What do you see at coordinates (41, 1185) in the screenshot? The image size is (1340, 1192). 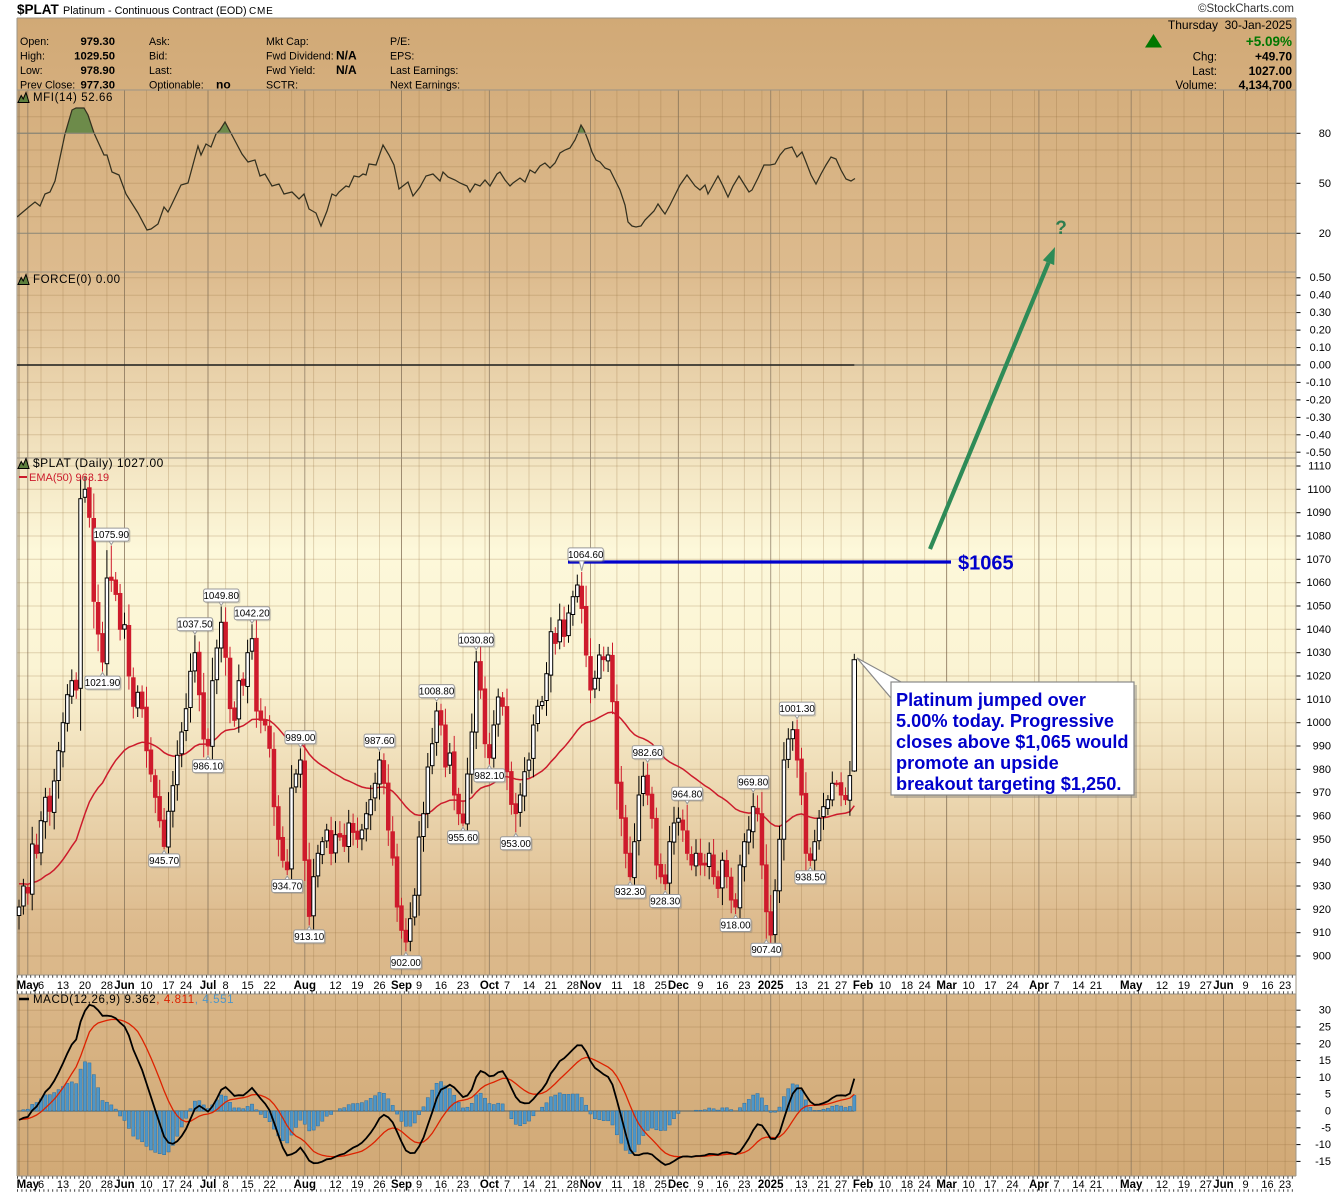 I see `svg-text: 6` at bounding box center [41, 1185].